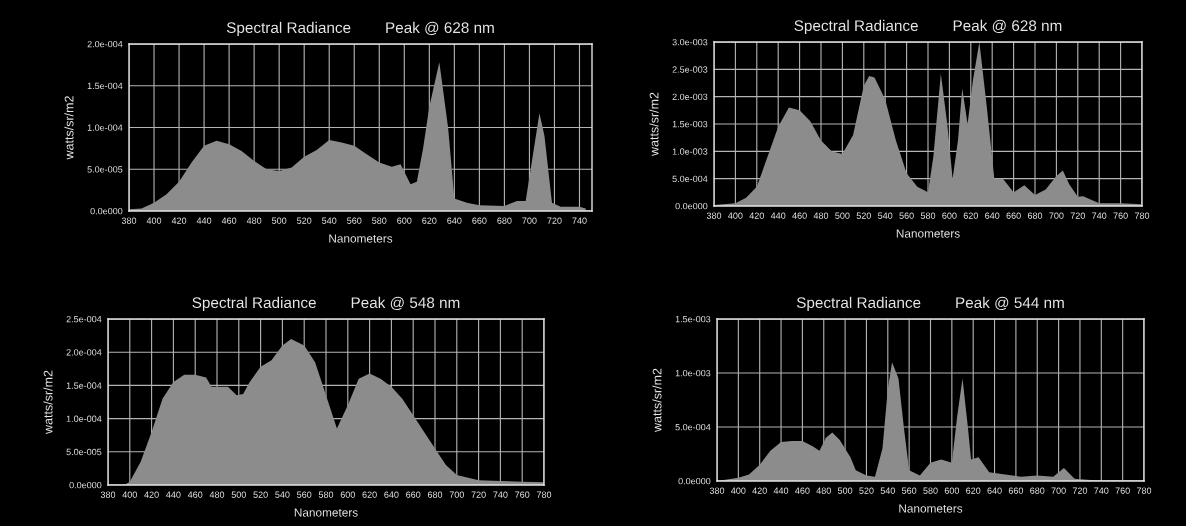 The width and height of the screenshot is (1186, 526). What do you see at coordinates (690, 97) in the screenshot?
I see `y-tick-label: 2.0e-003` at bounding box center [690, 97].